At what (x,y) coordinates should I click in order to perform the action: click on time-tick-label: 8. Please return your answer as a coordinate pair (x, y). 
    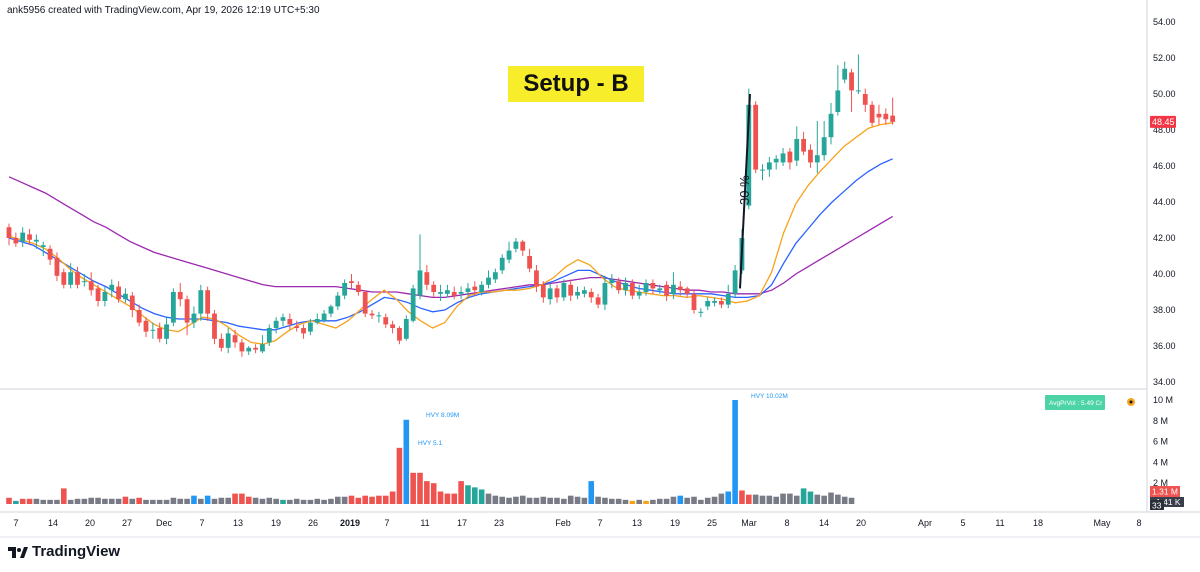
    Looking at the image, I should click on (1138, 523).